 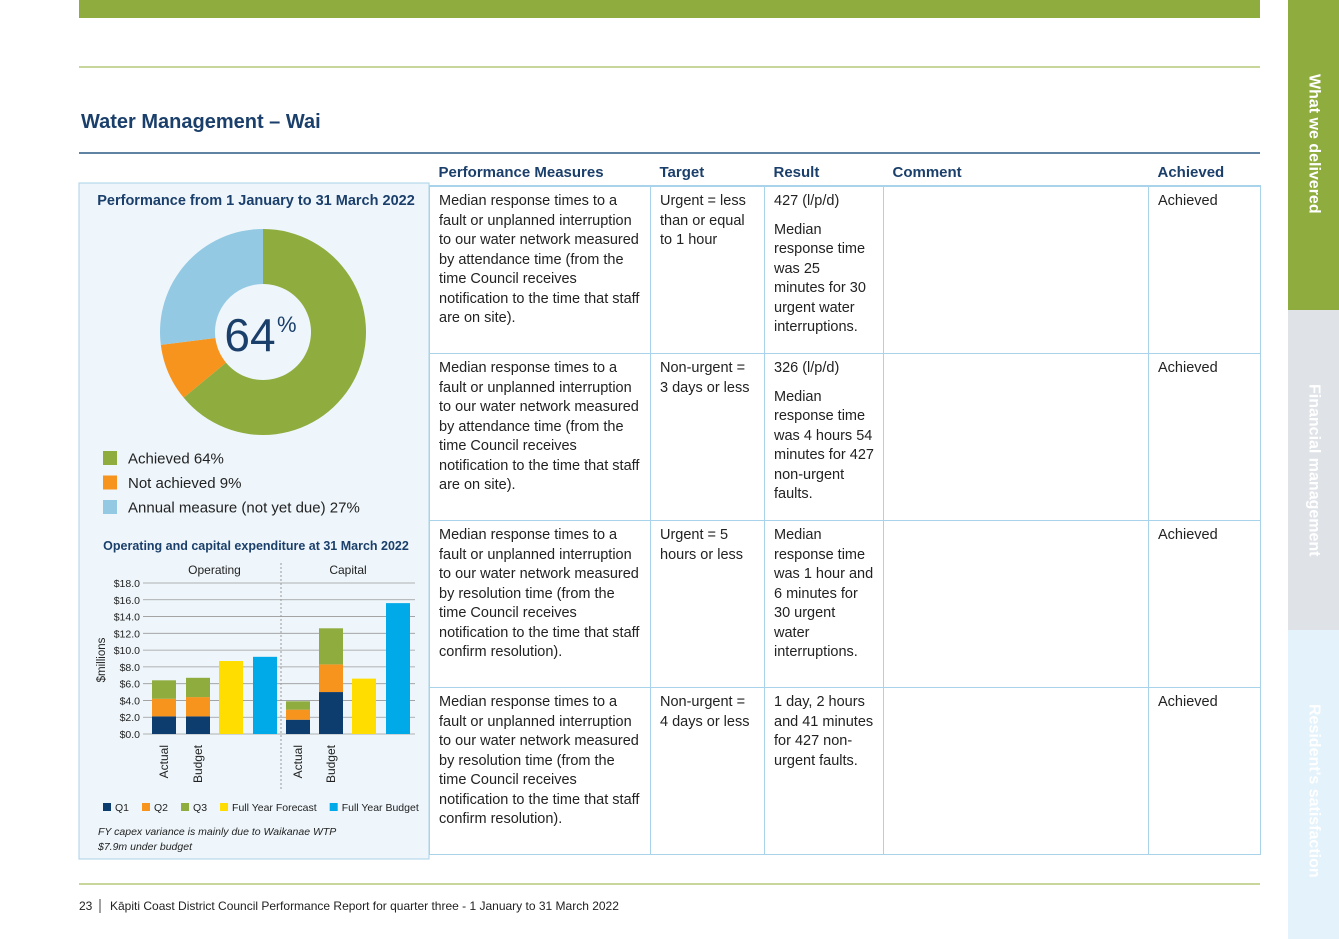 What do you see at coordinates (707, 269) in the screenshot?
I see `target-cell: Urgent = less than or equal to 1 hour` at bounding box center [707, 269].